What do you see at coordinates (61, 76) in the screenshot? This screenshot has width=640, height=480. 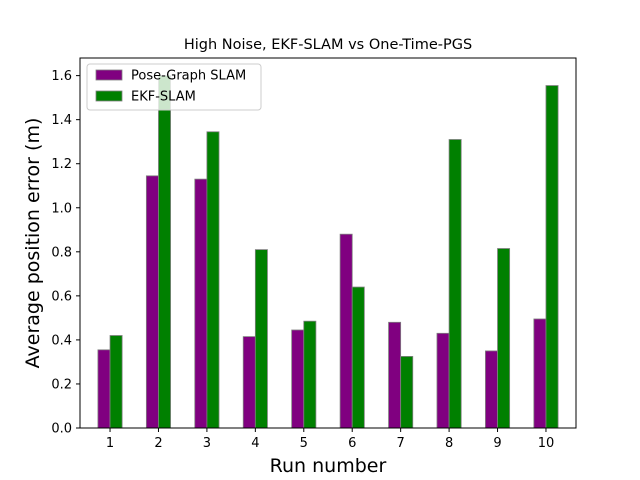 I see `y-tick-label: 1.6` at bounding box center [61, 76].